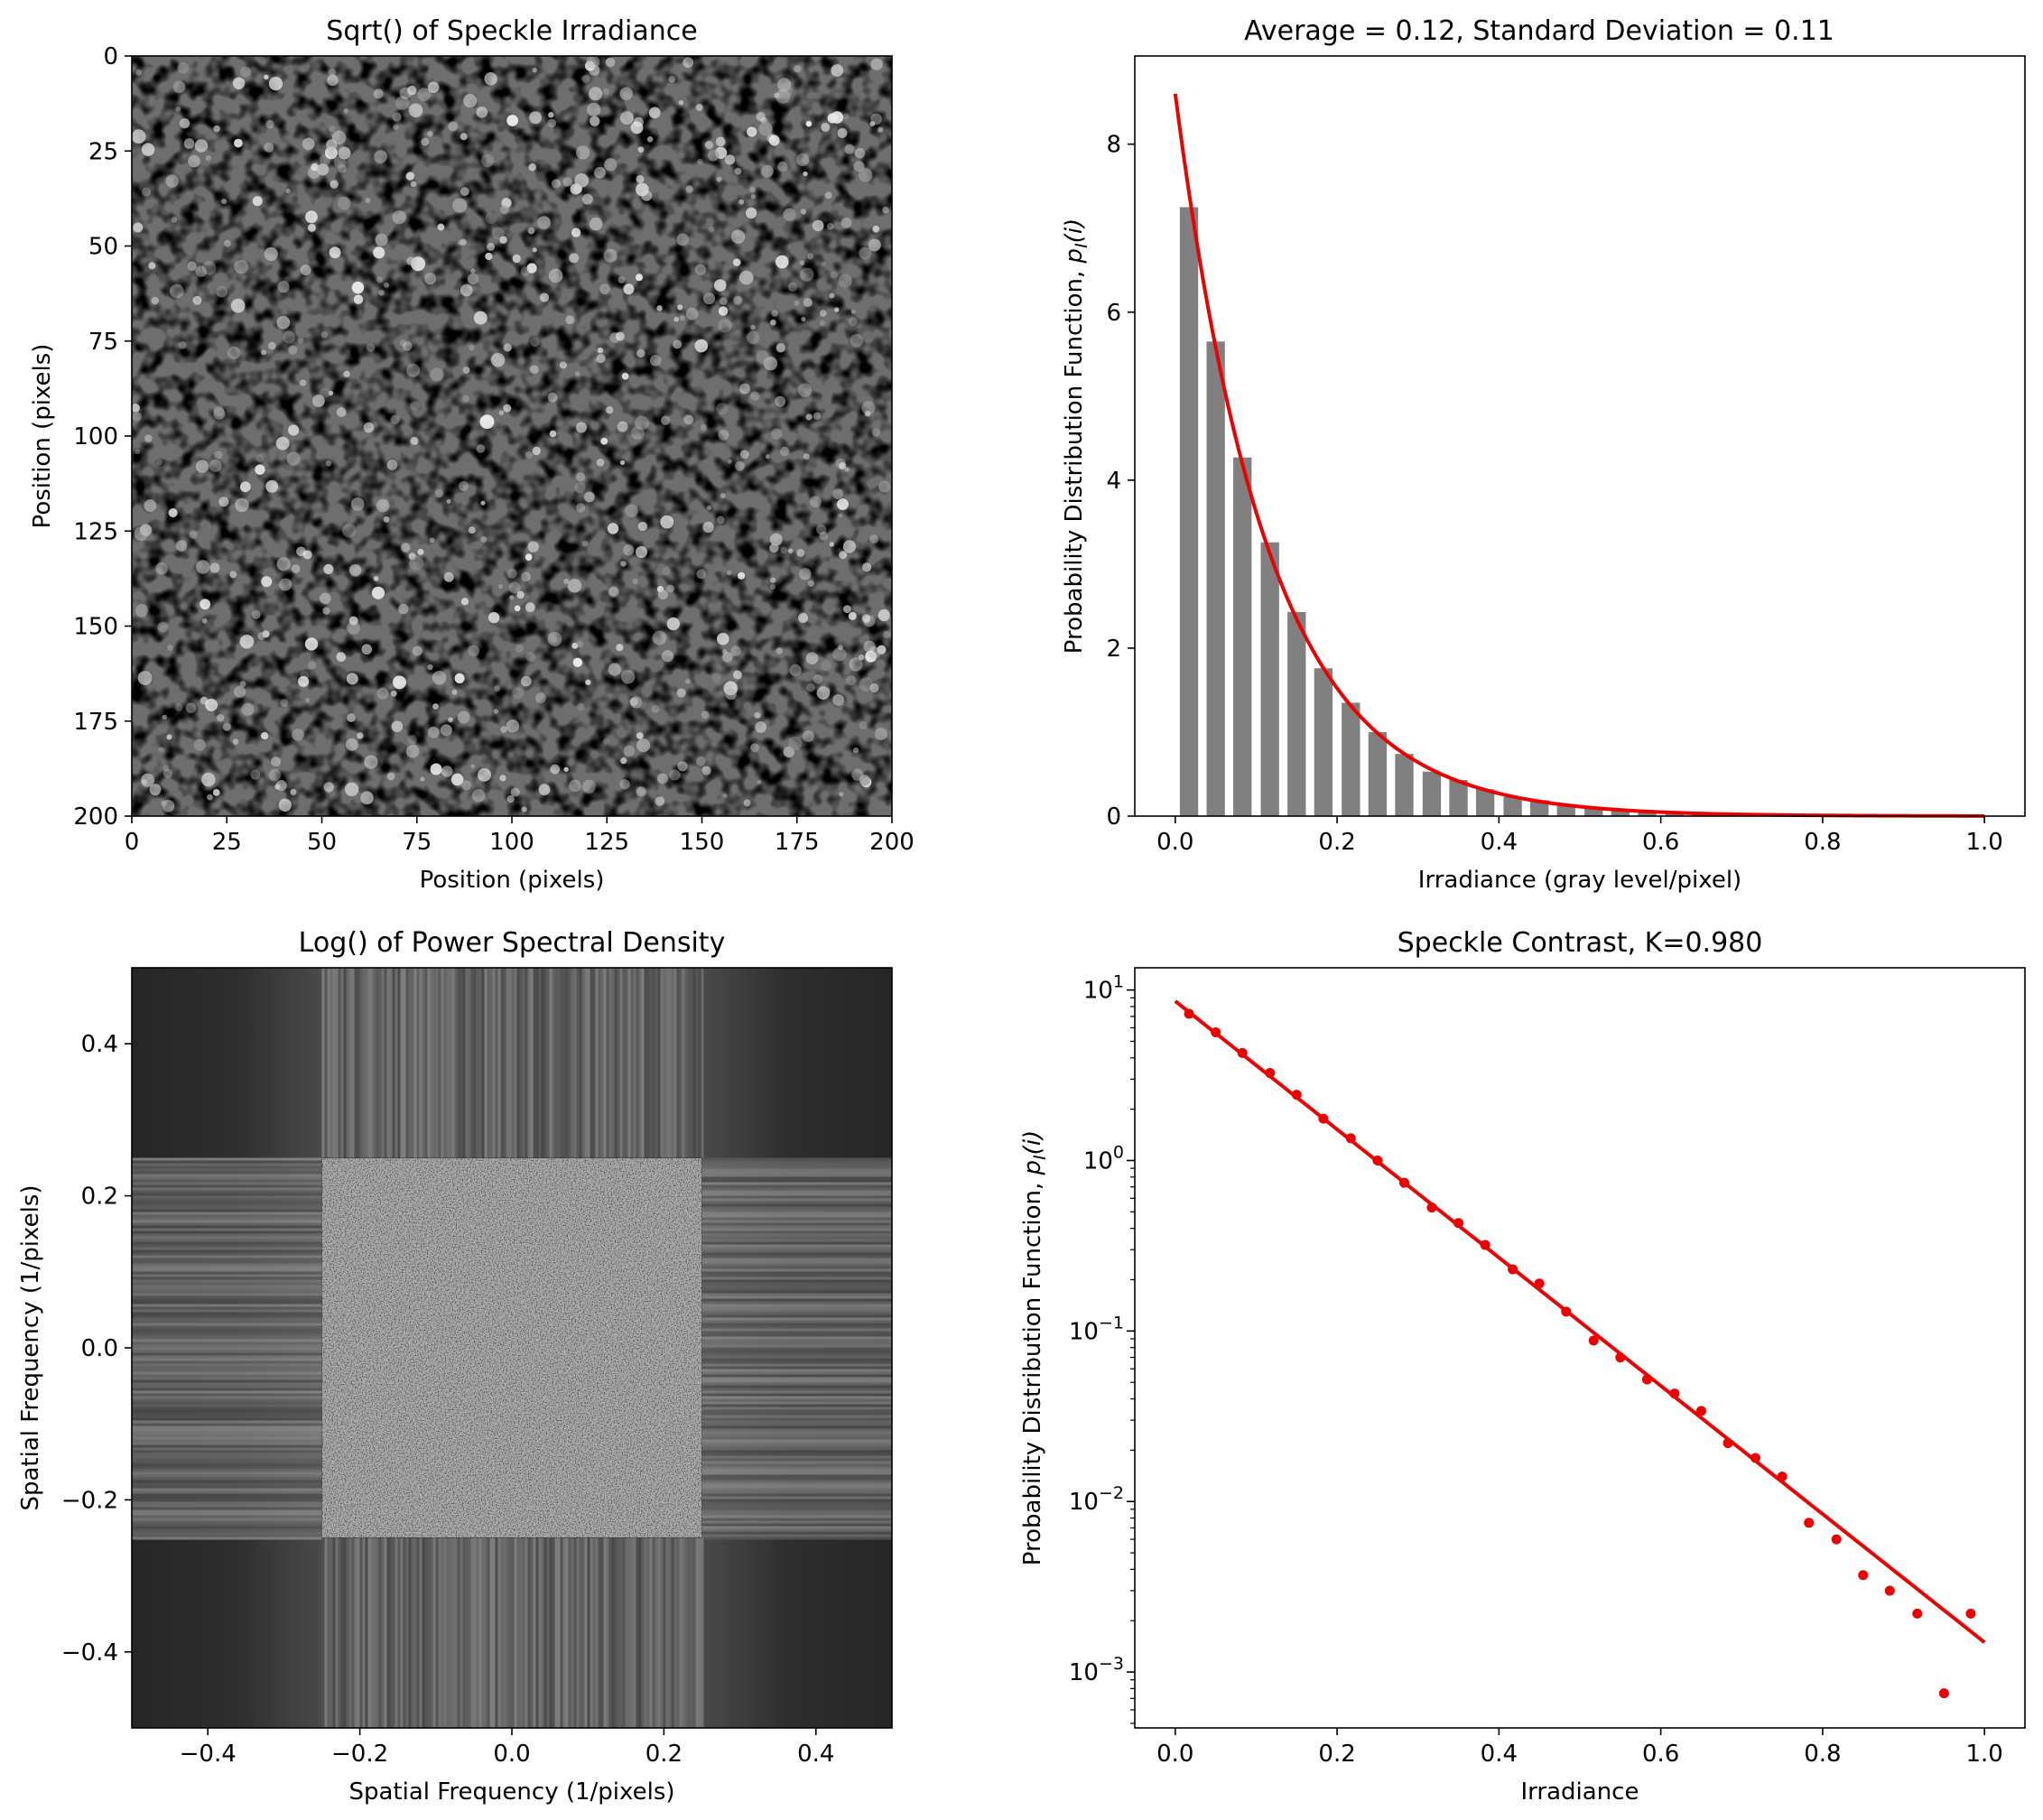 The height and width of the screenshot is (1820, 2043). What do you see at coordinates (1580, 943) in the screenshot?
I see `panel4-title: Speckle Contrast, K=0.980` at bounding box center [1580, 943].